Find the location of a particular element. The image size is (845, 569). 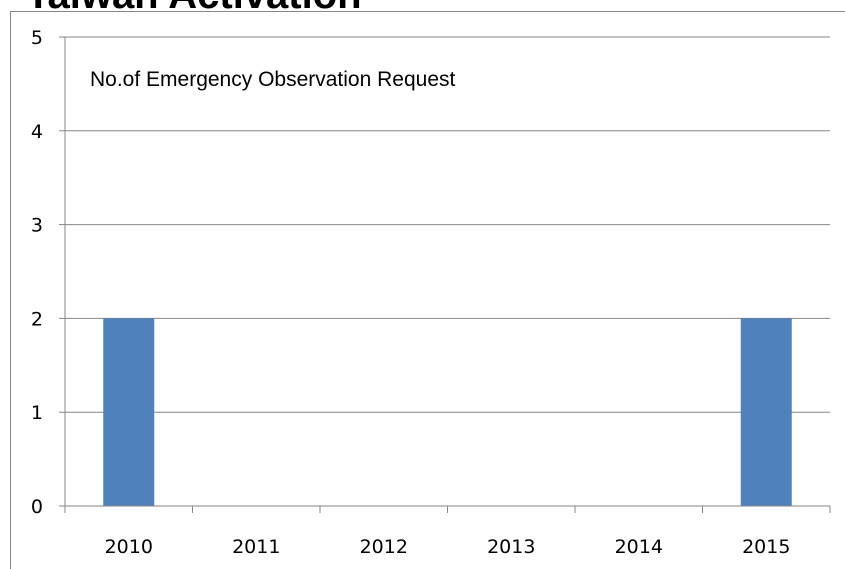

y-tick-label-0: 0 is located at coordinates (37, 507).